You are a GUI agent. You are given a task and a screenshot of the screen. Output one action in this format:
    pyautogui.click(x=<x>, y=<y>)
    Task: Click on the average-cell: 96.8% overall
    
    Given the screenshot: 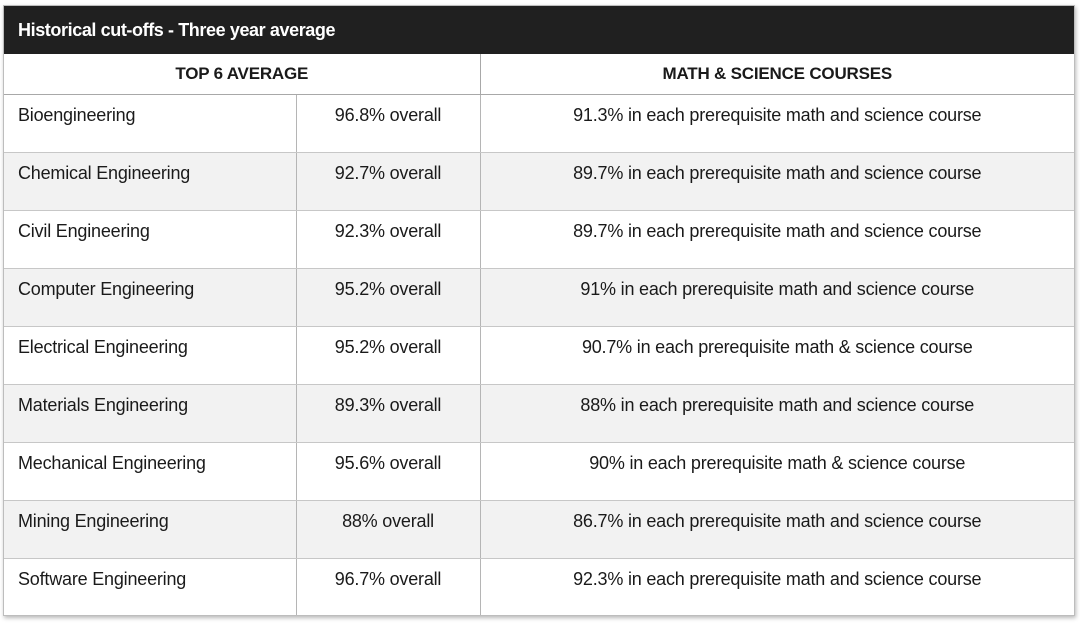 What is the action you would take?
    pyautogui.click(x=388, y=123)
    